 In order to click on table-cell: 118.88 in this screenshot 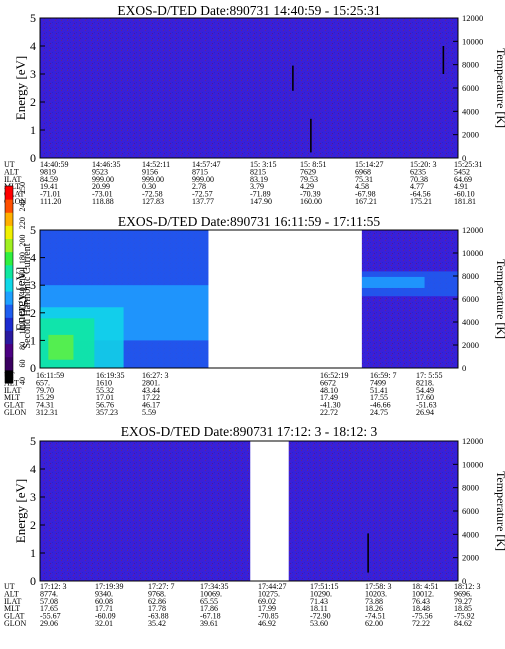, I will do `click(103, 201)`.